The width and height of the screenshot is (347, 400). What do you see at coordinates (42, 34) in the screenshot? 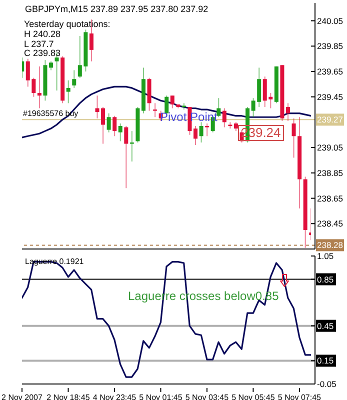
I see `annotation: H 240.28` at bounding box center [42, 34].